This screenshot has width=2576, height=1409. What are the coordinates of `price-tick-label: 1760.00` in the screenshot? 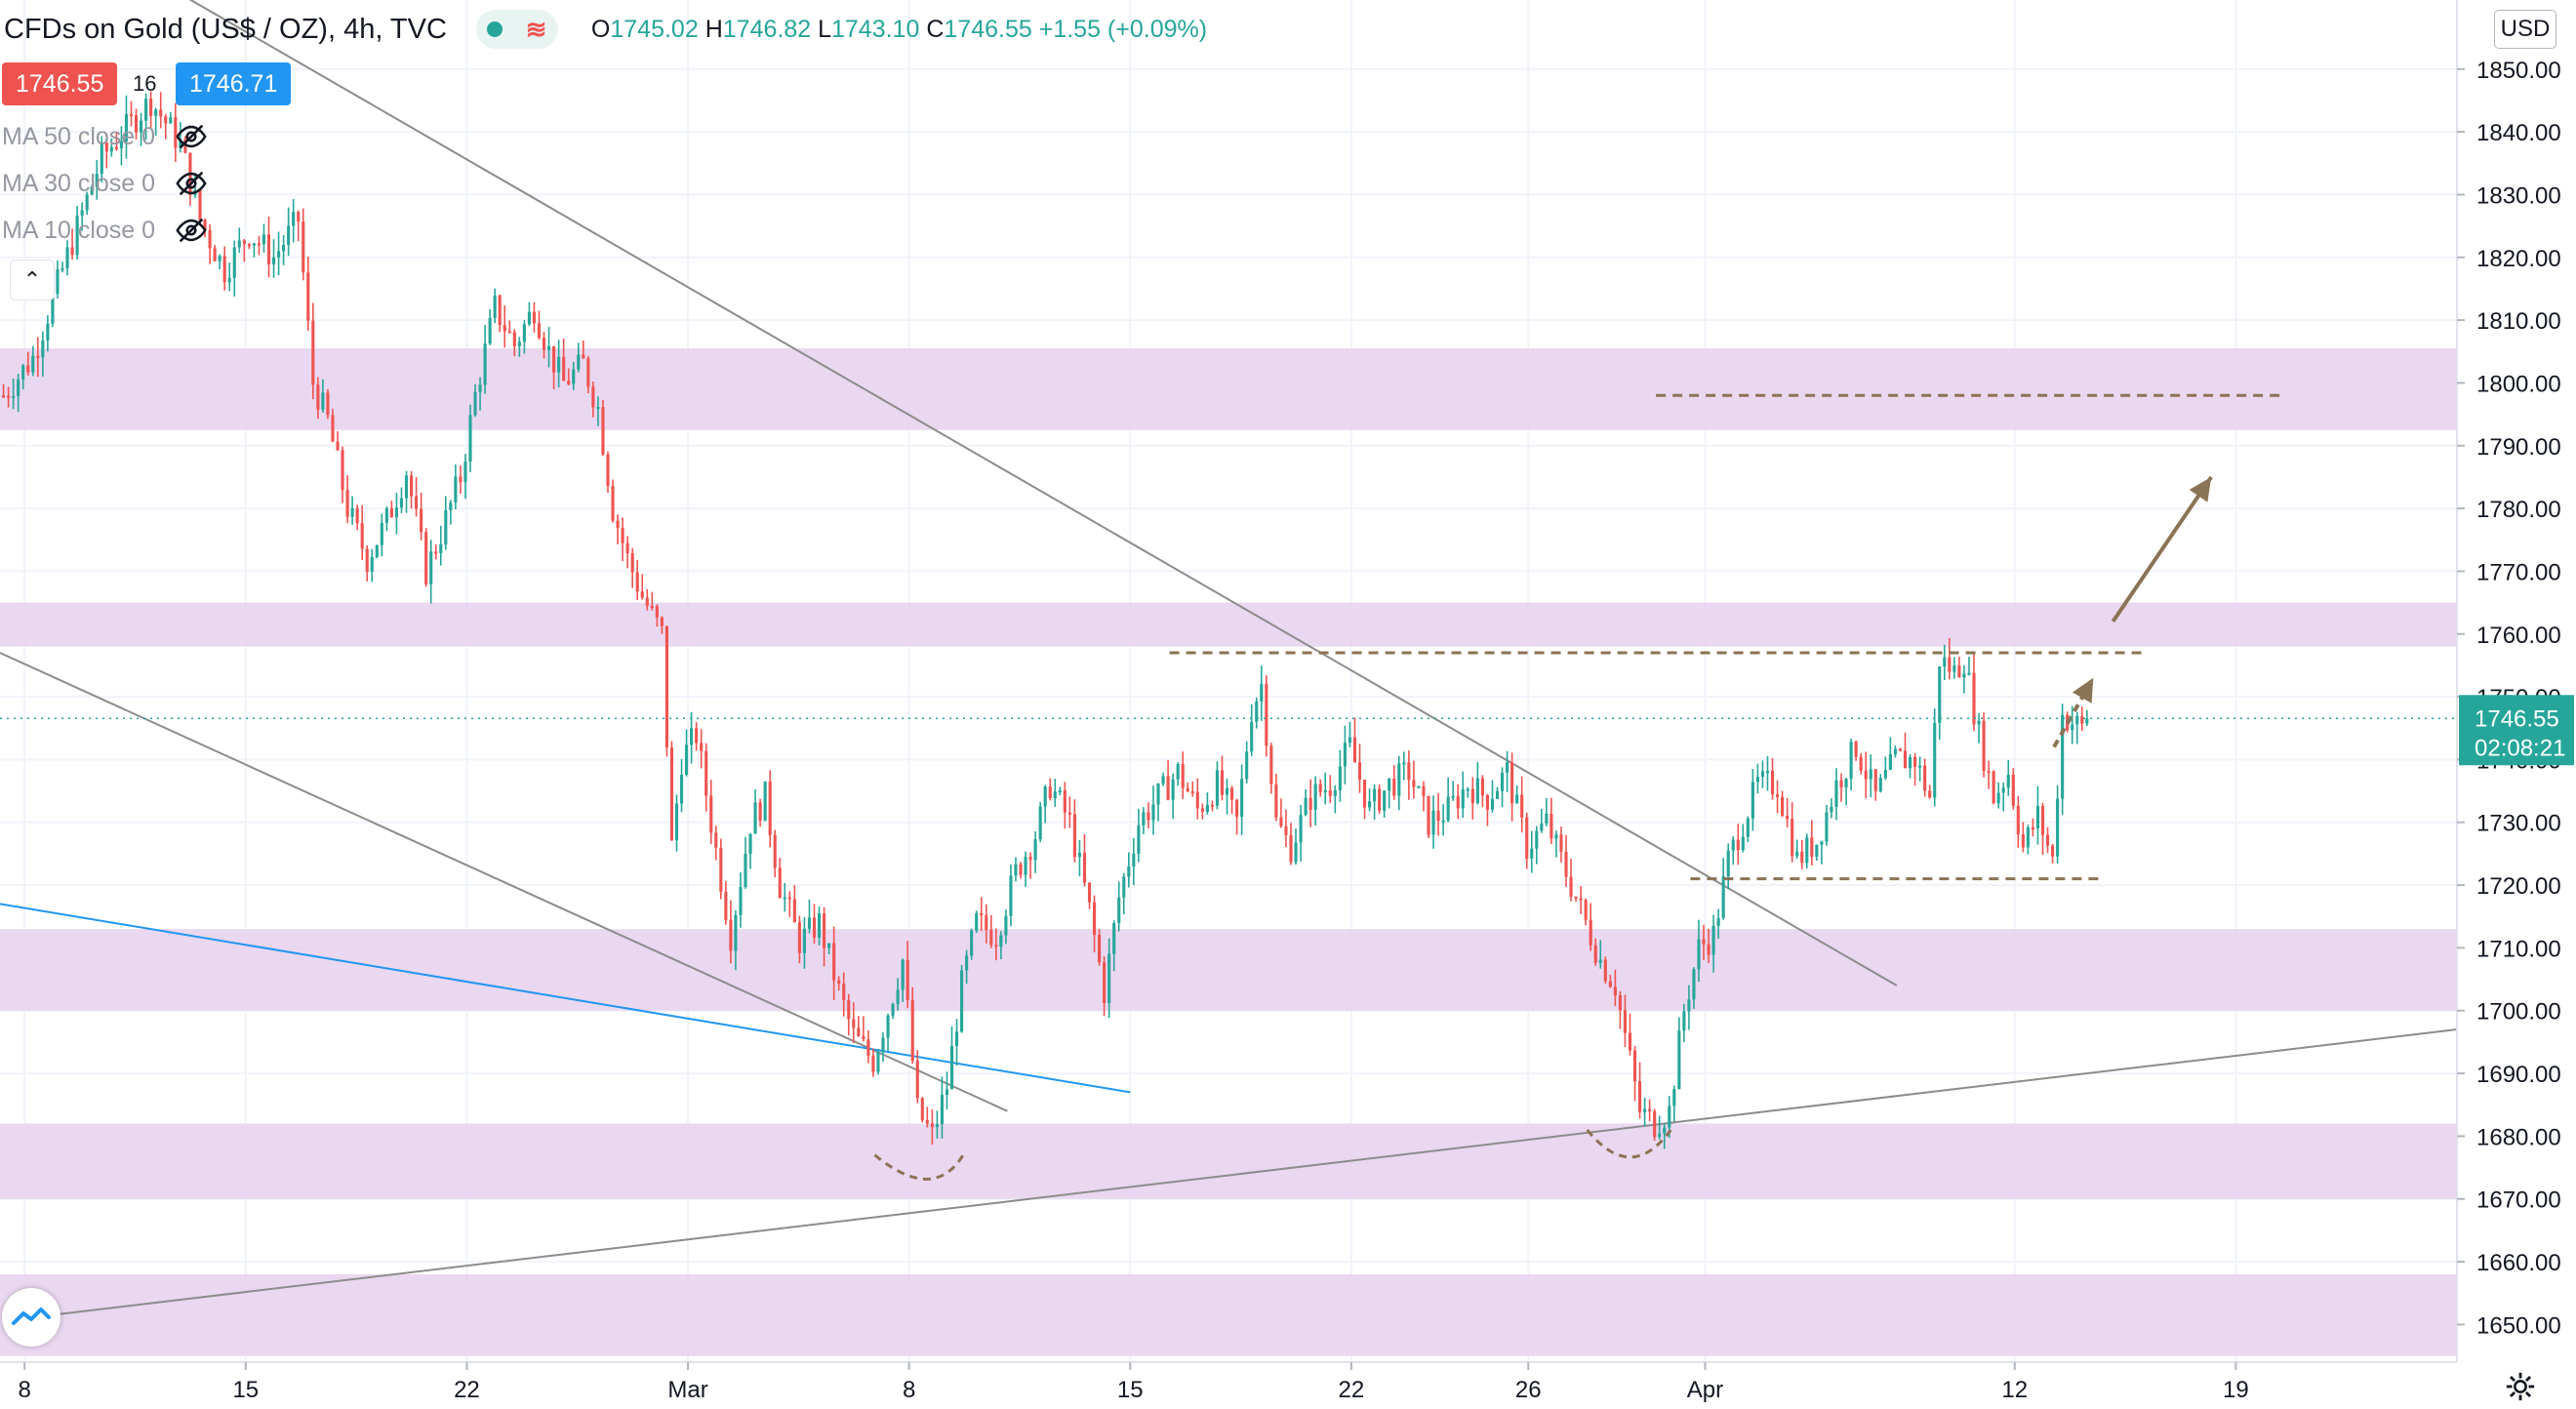 It's located at (2518, 636).